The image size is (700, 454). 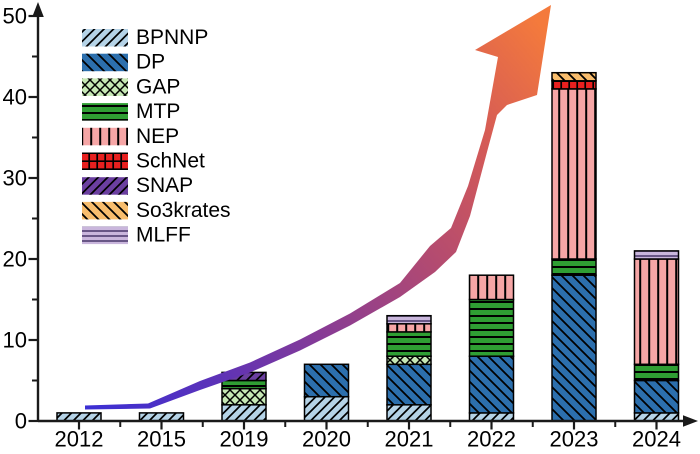 I want to click on bar-2019, so click(x=244, y=396).